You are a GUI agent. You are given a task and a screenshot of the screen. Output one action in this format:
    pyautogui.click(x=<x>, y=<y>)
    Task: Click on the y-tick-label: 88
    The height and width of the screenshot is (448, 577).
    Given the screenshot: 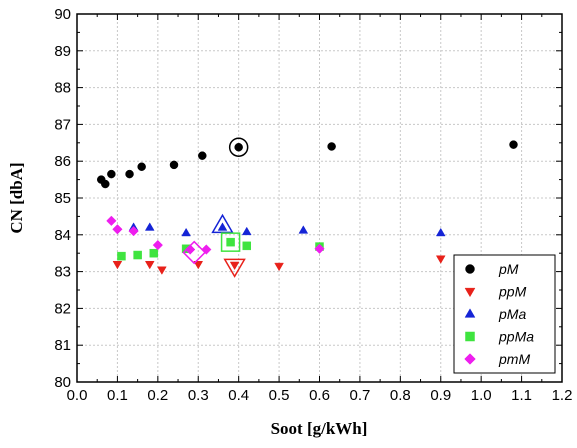 What is the action you would take?
    pyautogui.click(x=62, y=88)
    